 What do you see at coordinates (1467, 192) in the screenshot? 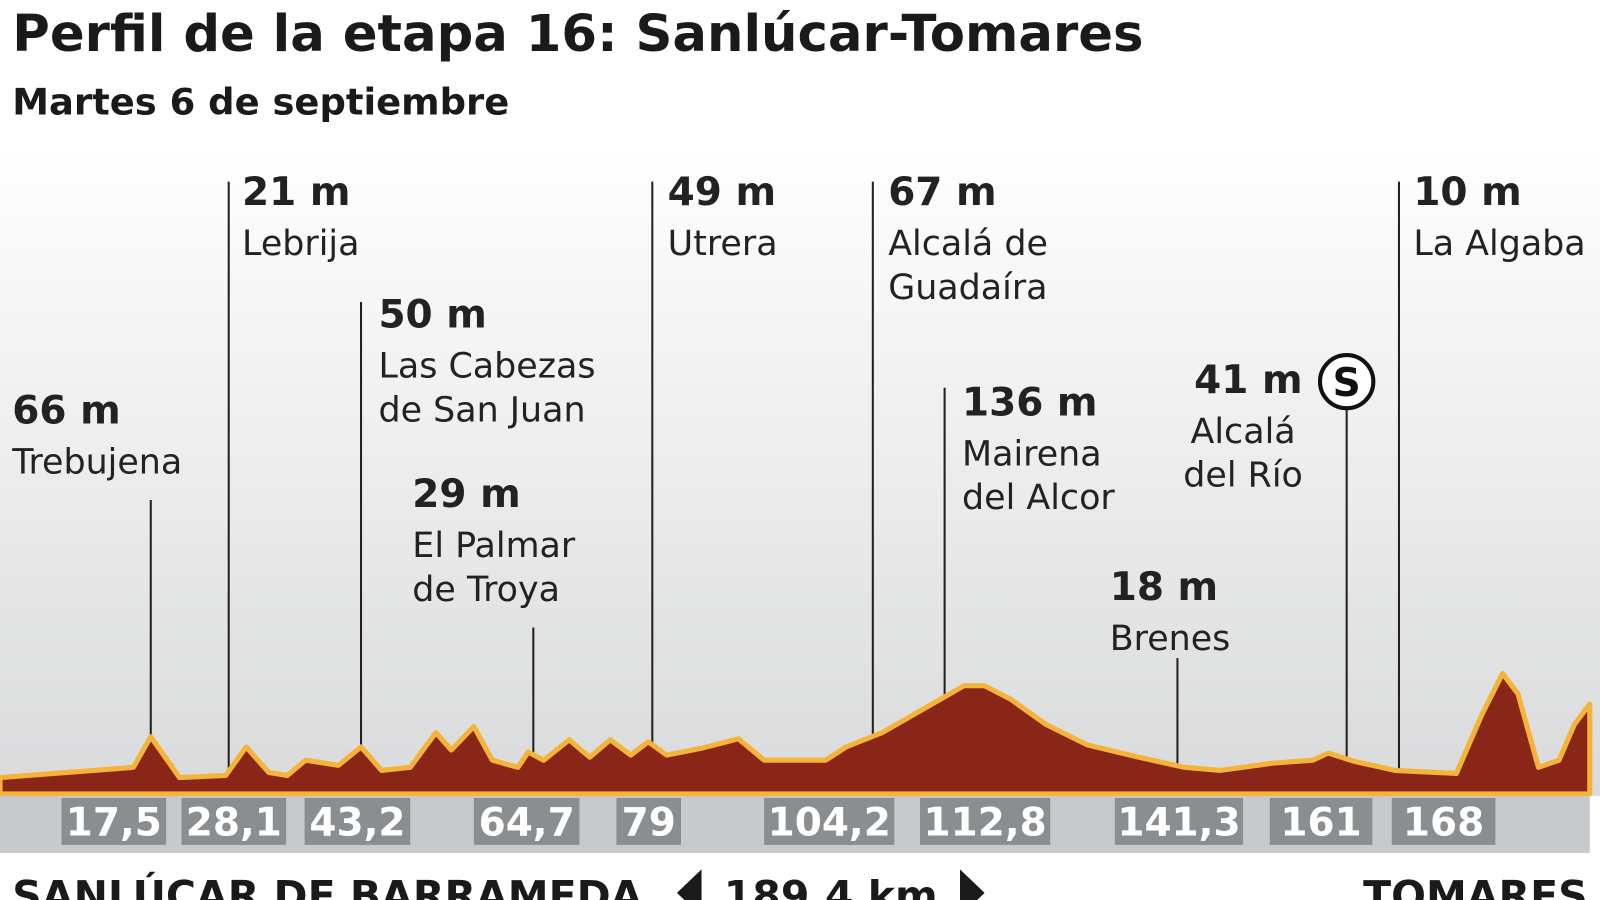
I see `elevation: 10 m` at bounding box center [1467, 192].